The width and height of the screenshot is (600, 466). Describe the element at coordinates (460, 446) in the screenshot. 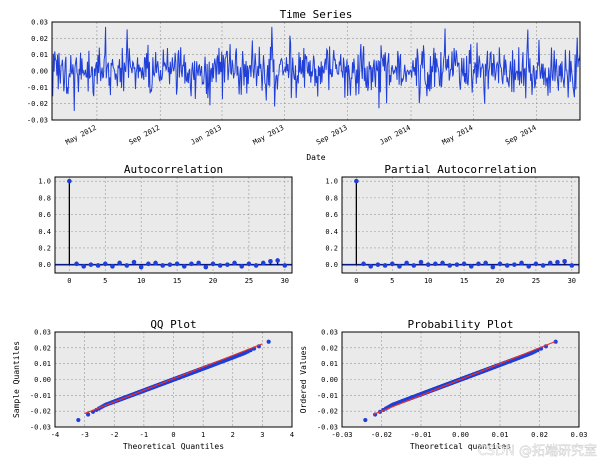

I see `prob-xlabel: Theoretical quantiles` at that location.